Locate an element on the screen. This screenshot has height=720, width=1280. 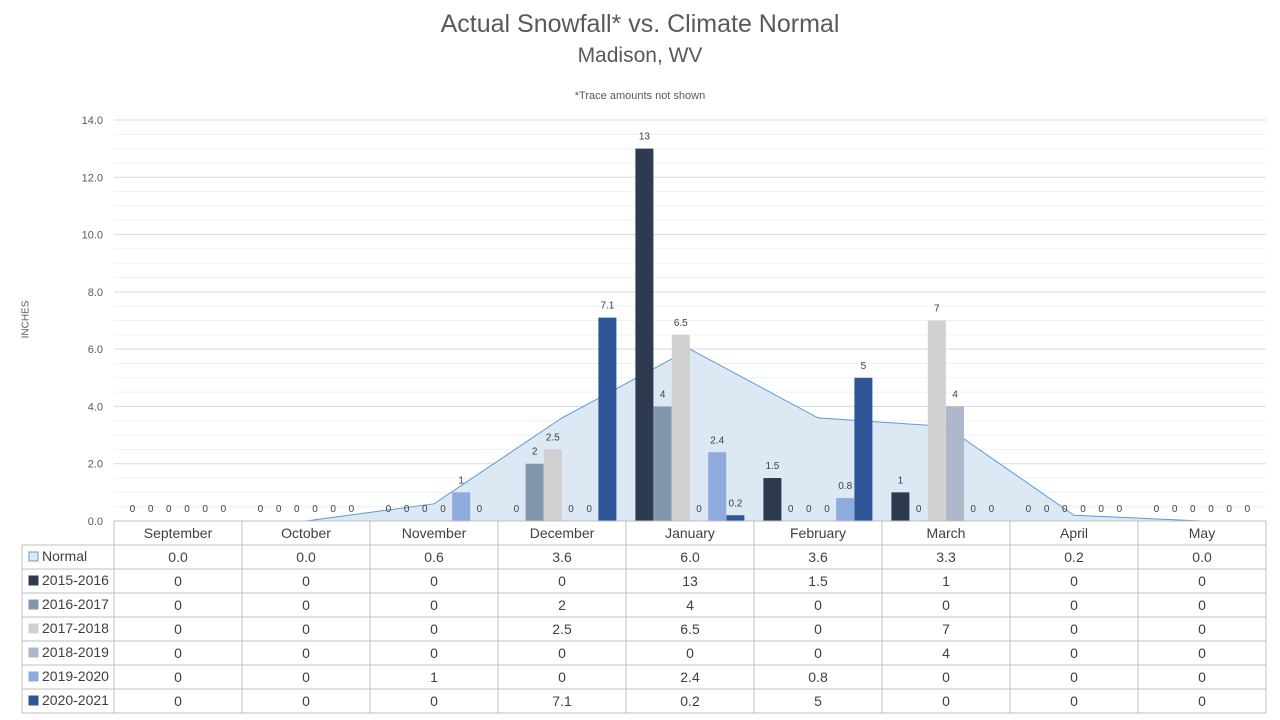
y-tick-label: 0.0 is located at coordinates (95, 522).